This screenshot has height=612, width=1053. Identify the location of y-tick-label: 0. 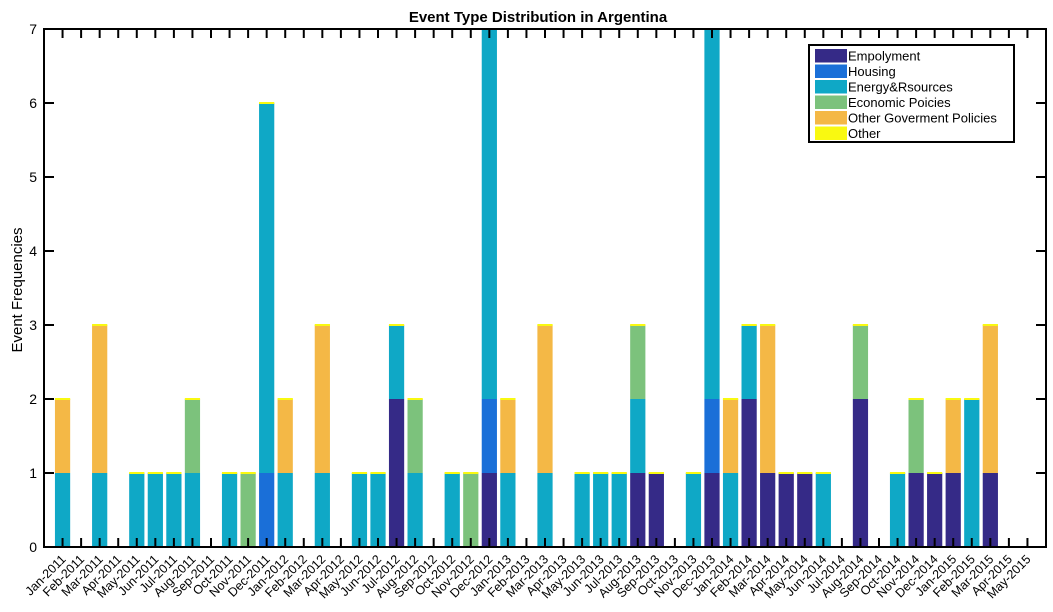
(33, 547).